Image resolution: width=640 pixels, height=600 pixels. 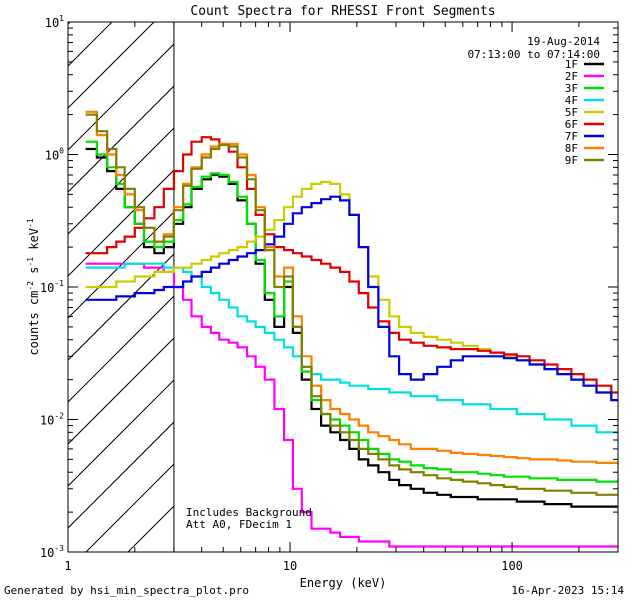 What do you see at coordinates (52, 287) in the screenshot?
I see `y-tick-label: 10⁻¹` at bounding box center [52, 287].